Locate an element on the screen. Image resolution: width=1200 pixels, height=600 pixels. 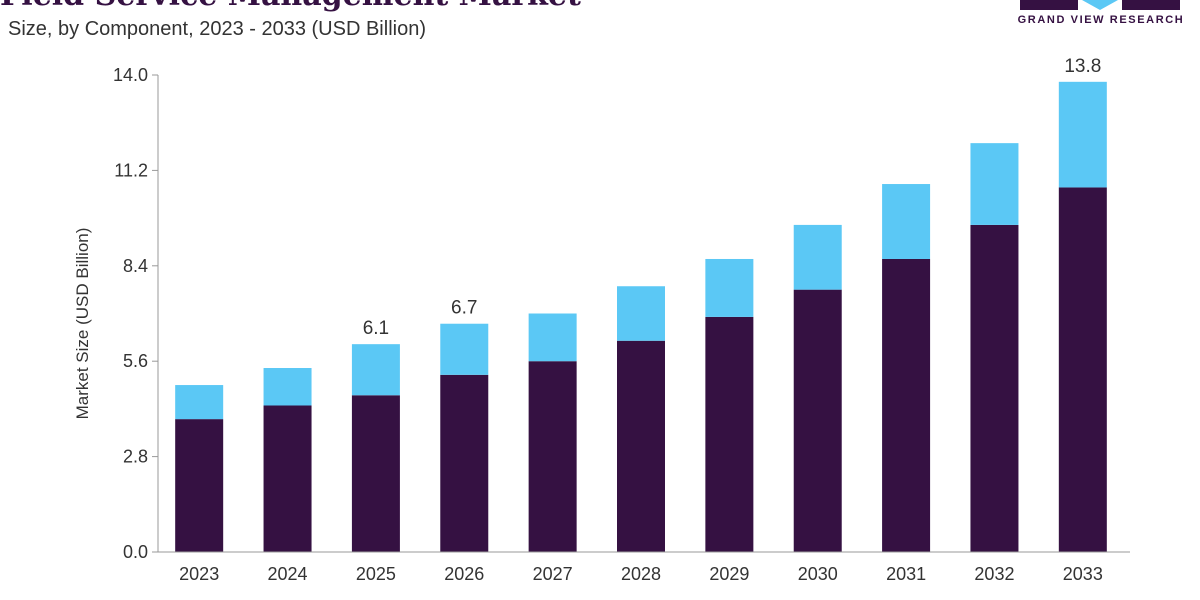
data-label-2025: 6.1 is located at coordinates (376, 328).